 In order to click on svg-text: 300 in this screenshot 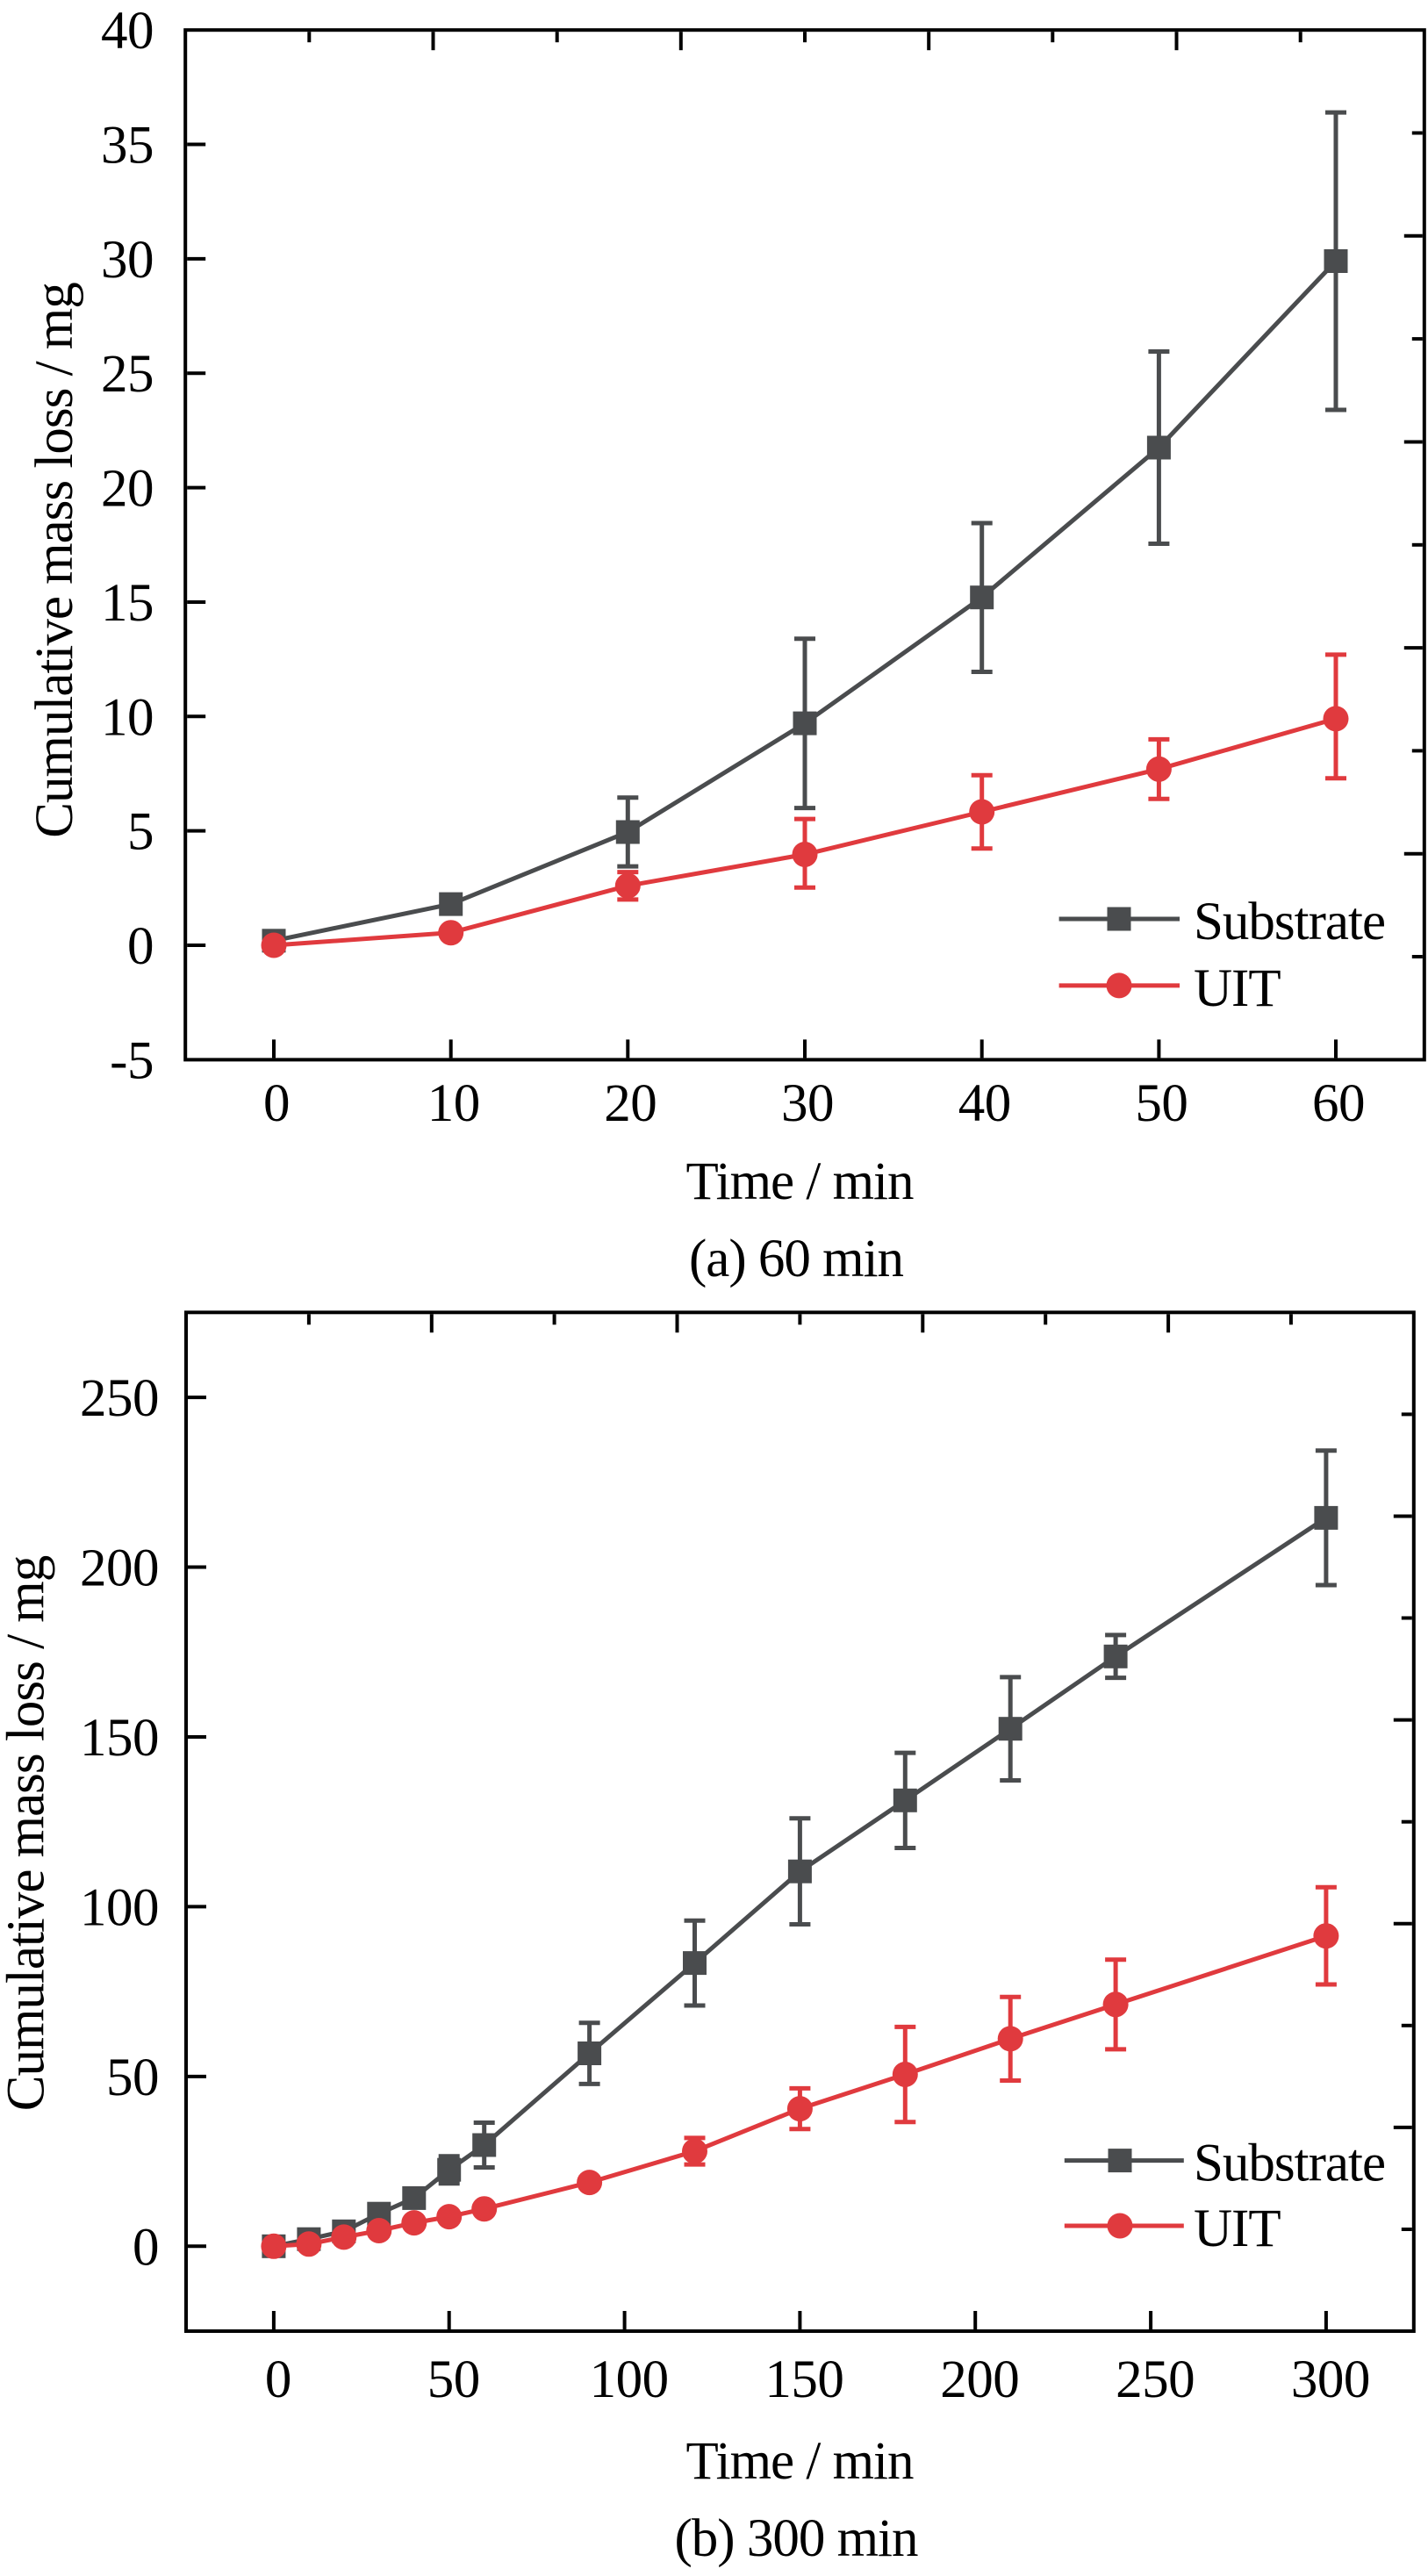, I will do `click(1330, 2379)`.